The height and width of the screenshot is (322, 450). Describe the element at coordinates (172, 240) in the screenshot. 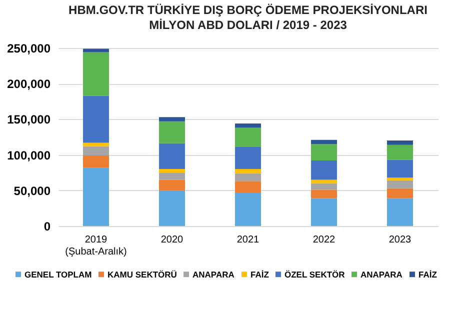

I see `x-tick-label: 2020` at that location.